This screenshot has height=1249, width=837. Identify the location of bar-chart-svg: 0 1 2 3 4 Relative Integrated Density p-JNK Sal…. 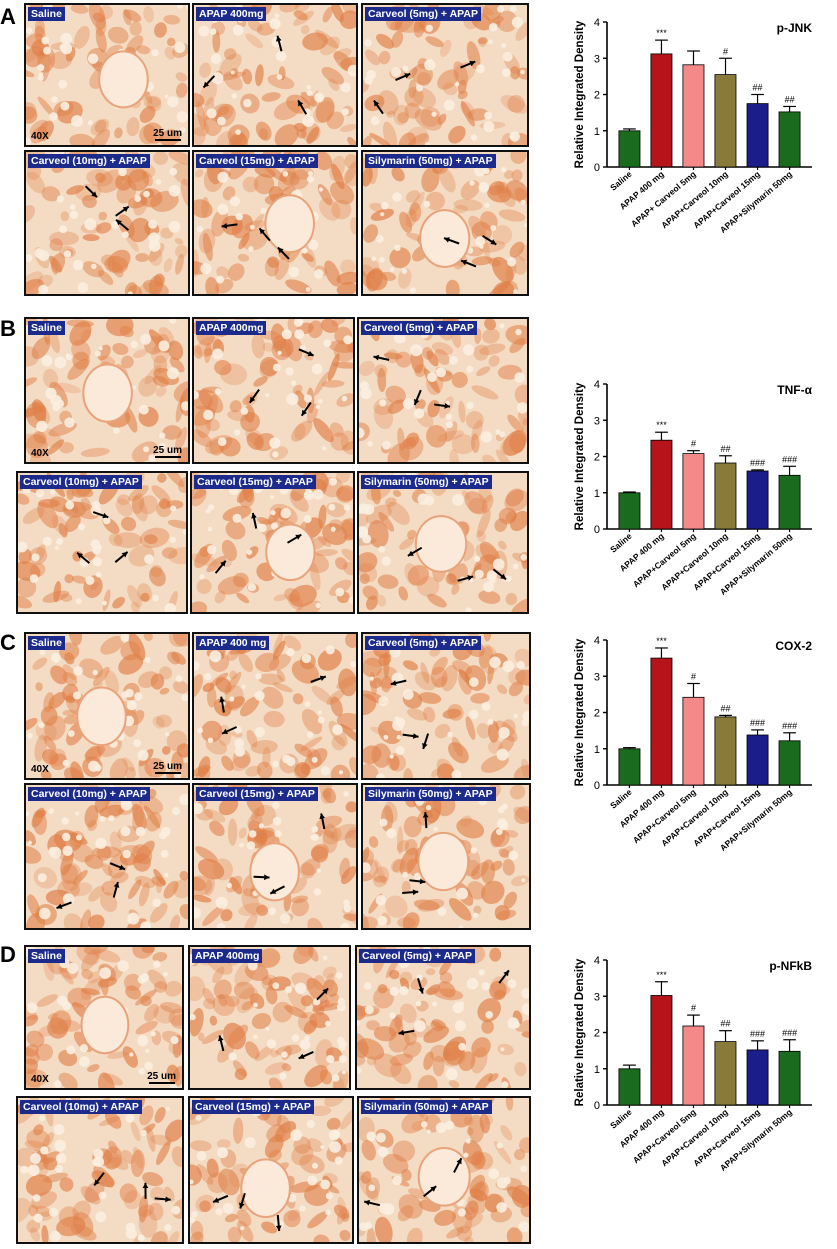
(693, 126).